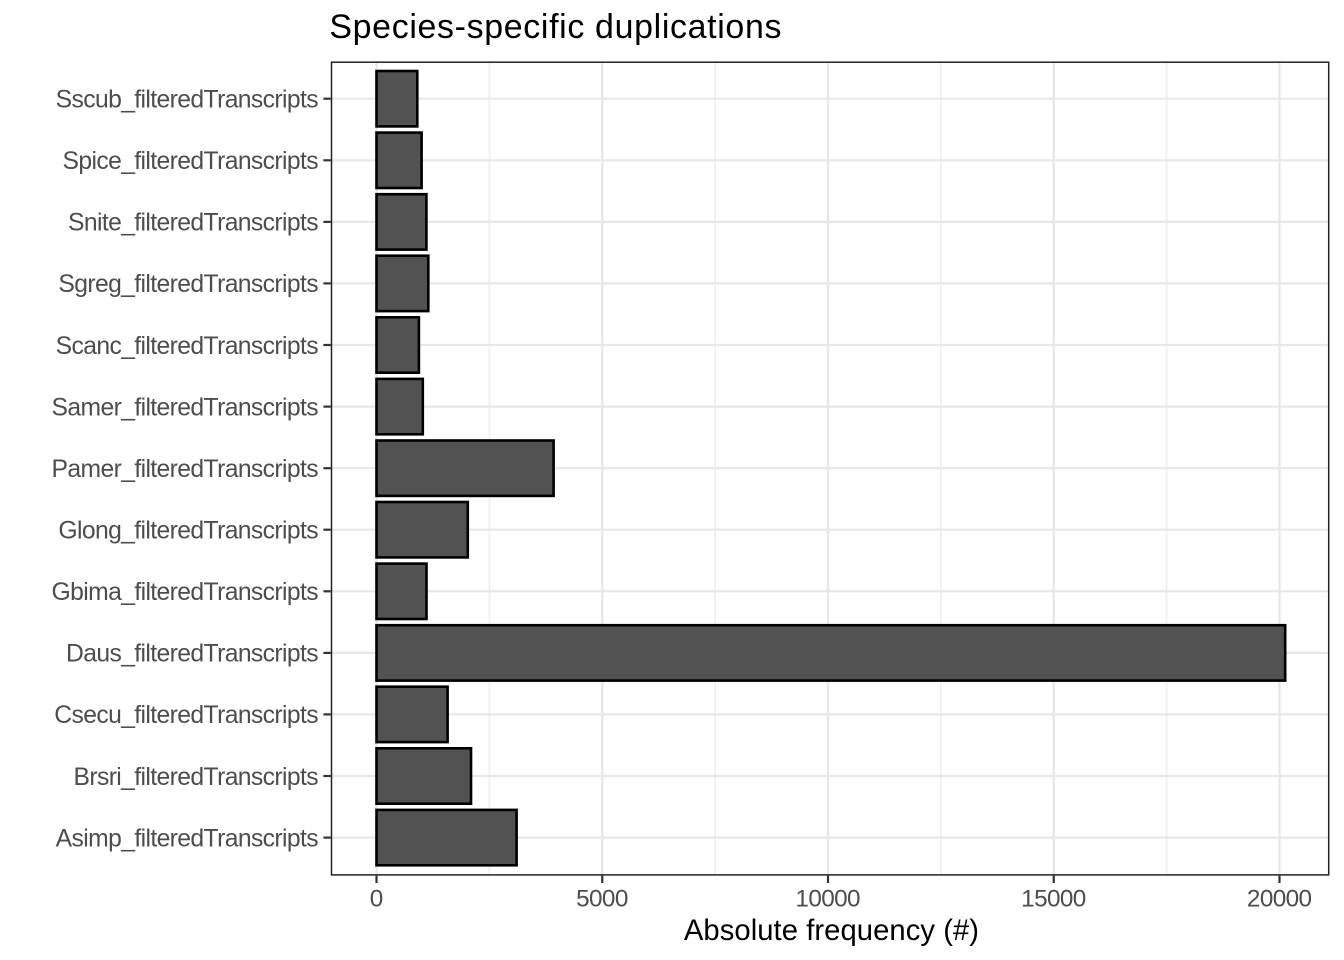  I want to click on svg-text: Scanc_filteredTranscripts, so click(187, 346).